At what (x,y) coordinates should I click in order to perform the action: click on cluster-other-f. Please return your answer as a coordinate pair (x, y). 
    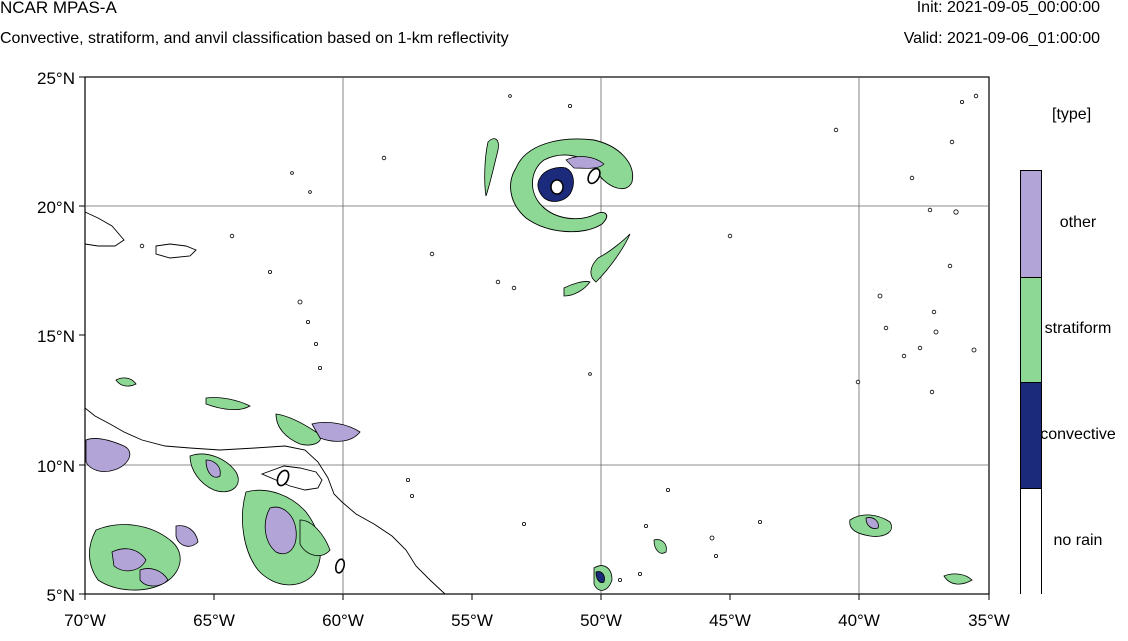
    Looking at the image, I should click on (187, 536).